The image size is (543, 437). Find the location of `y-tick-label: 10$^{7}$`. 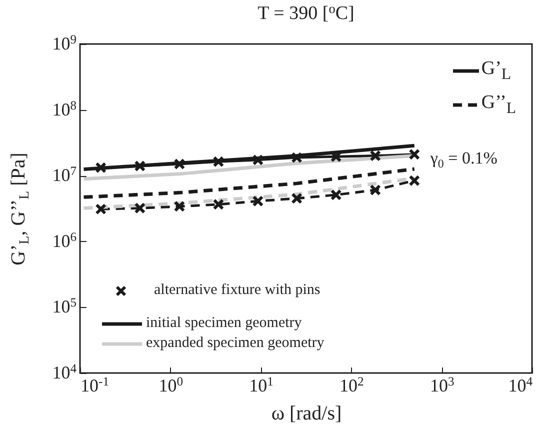

y-tick-label: 10$^{7}$ is located at coordinates (64, 175).